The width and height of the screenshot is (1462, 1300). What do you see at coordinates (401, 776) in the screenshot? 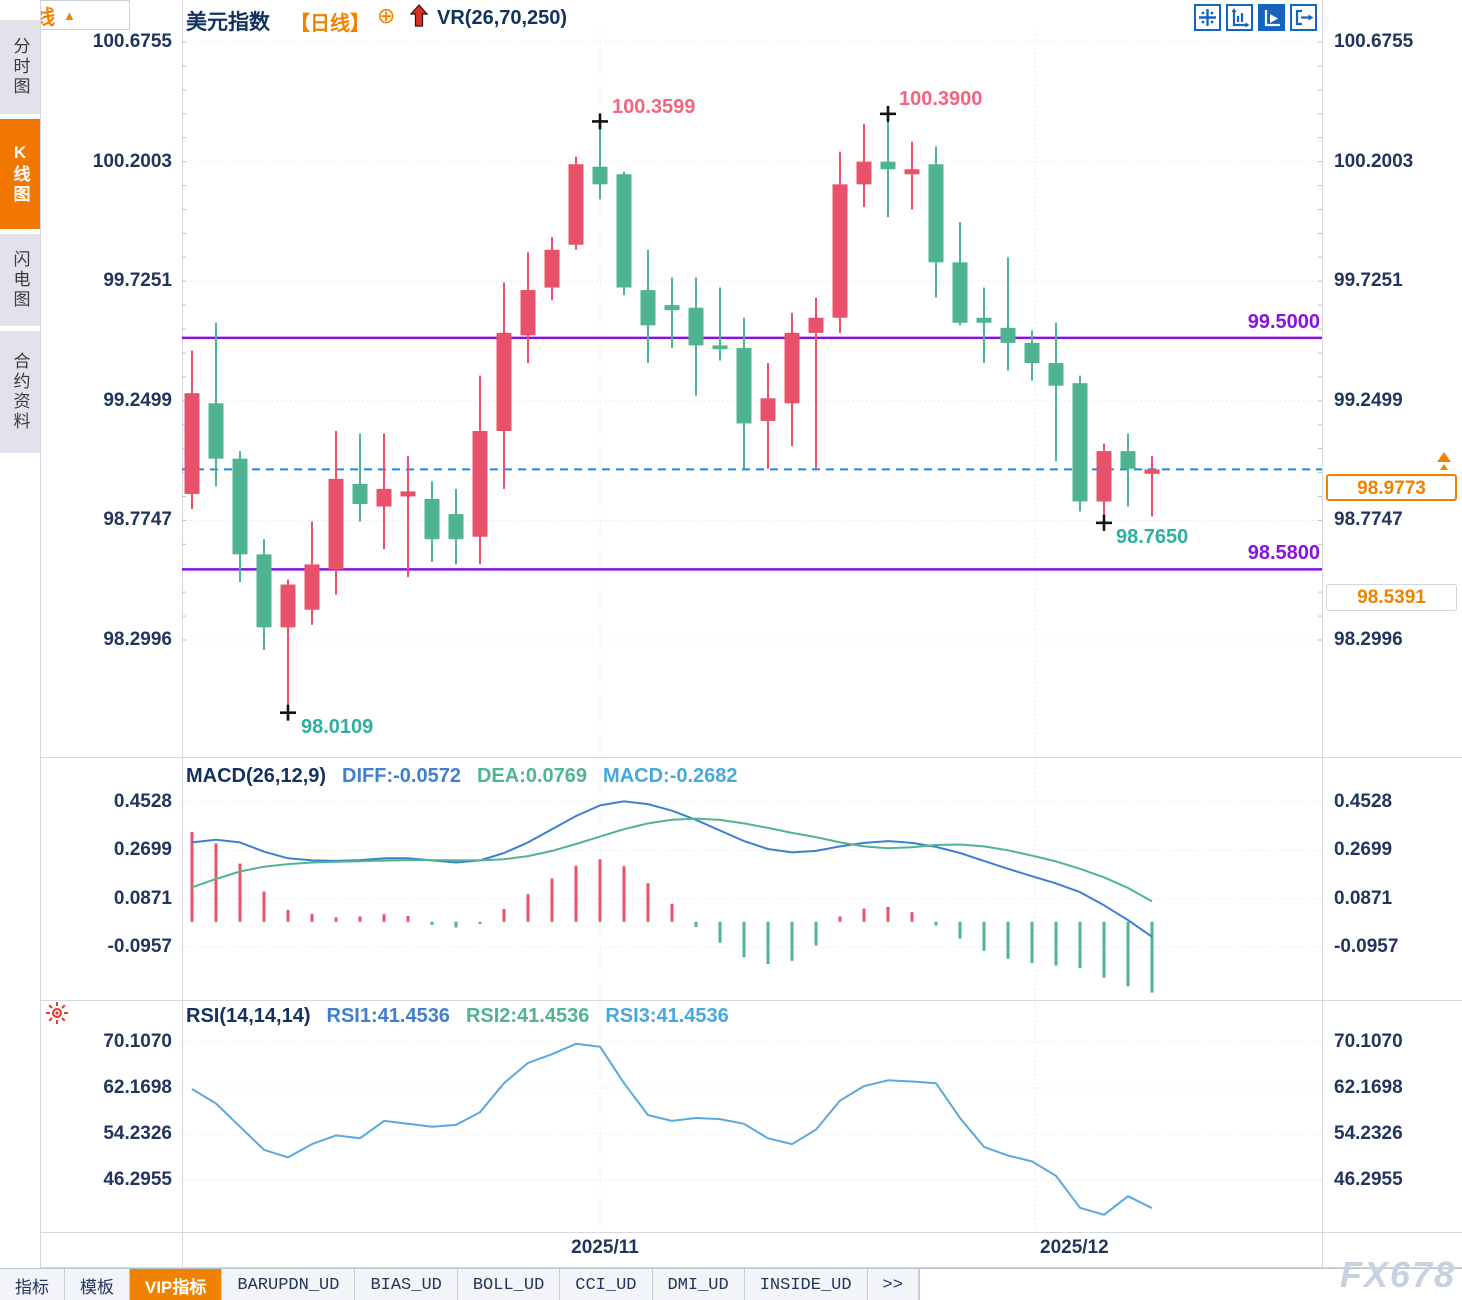
I see `macd-diff-value: DIFF:-0.0572` at bounding box center [401, 776].